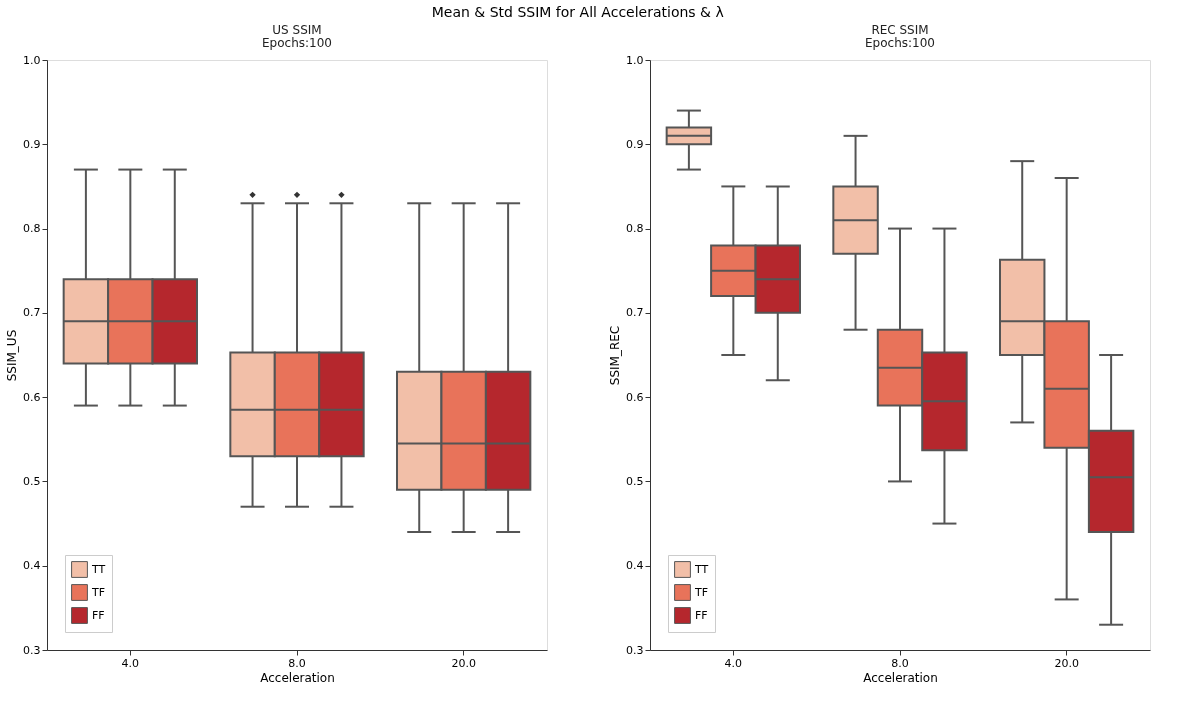  I want to click on chart-title: US SSIM, so click(297, 30).